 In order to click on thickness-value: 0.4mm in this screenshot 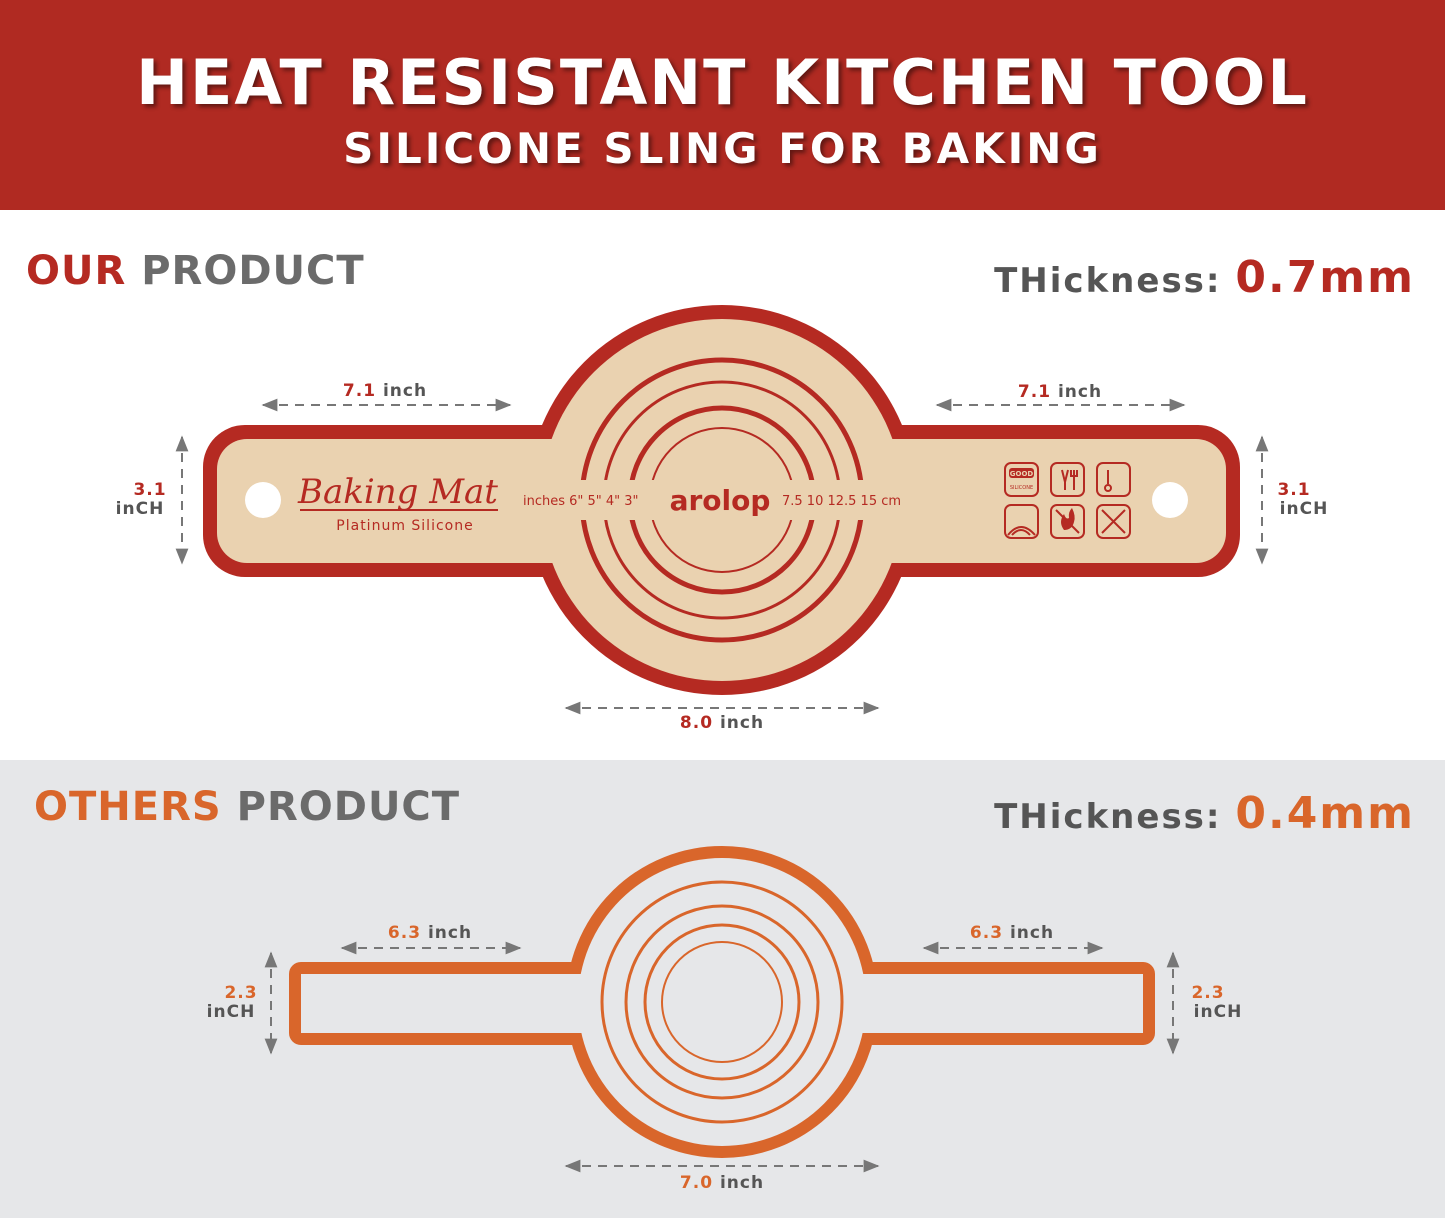, I will do `click(1325, 813)`.